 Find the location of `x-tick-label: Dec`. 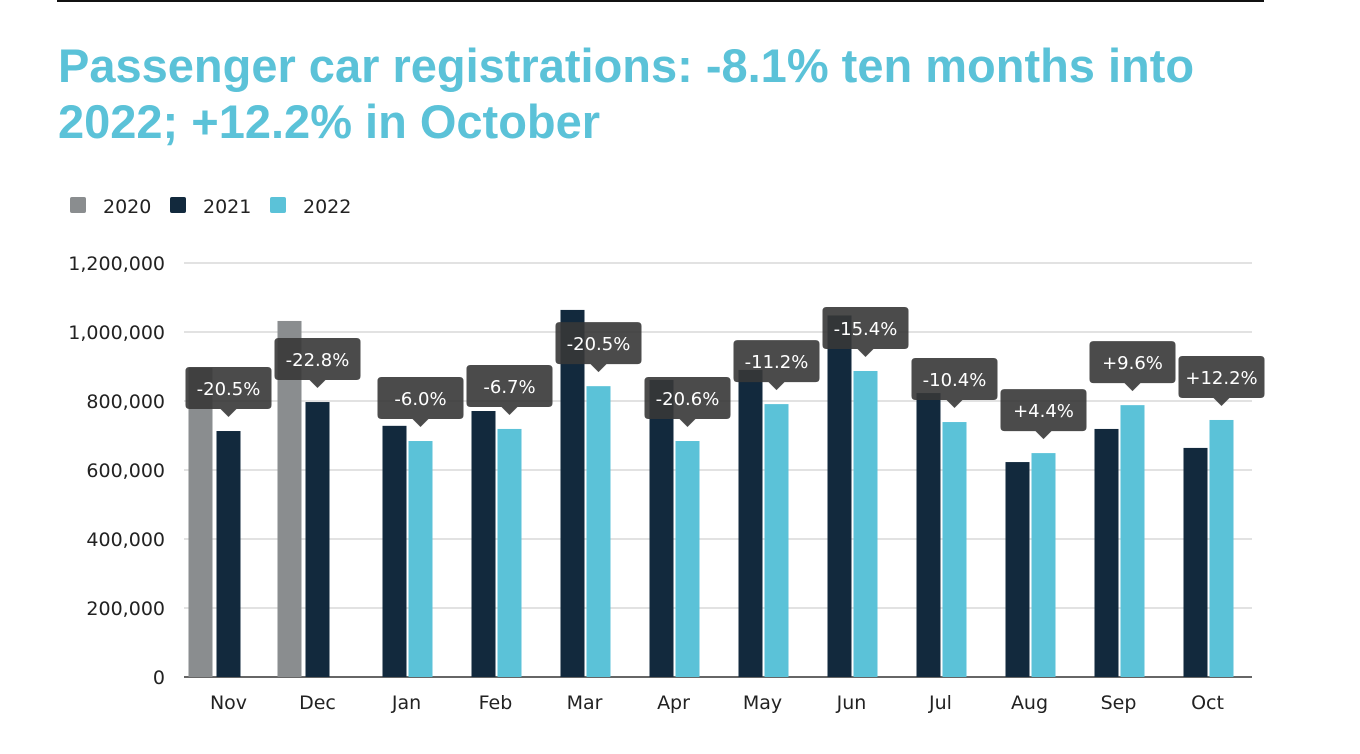

x-tick-label: Dec is located at coordinates (317, 703).